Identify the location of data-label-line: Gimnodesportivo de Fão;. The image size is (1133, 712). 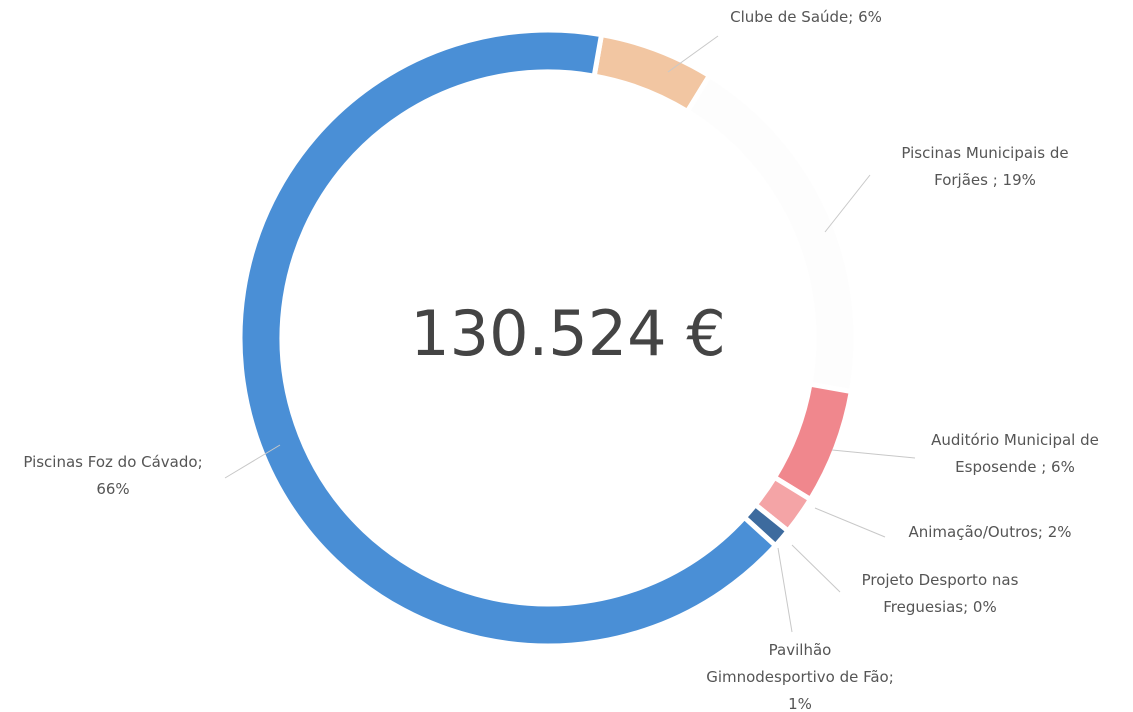
(800, 677).